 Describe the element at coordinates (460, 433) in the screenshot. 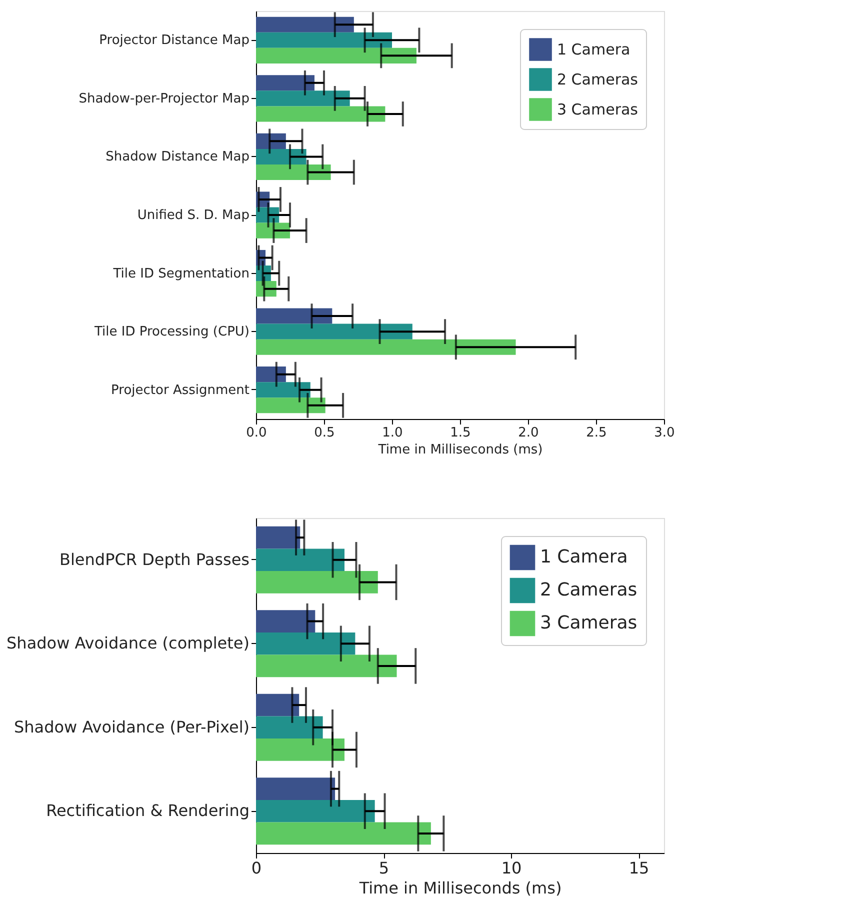

I see `x-tick-label: 1.5` at that location.